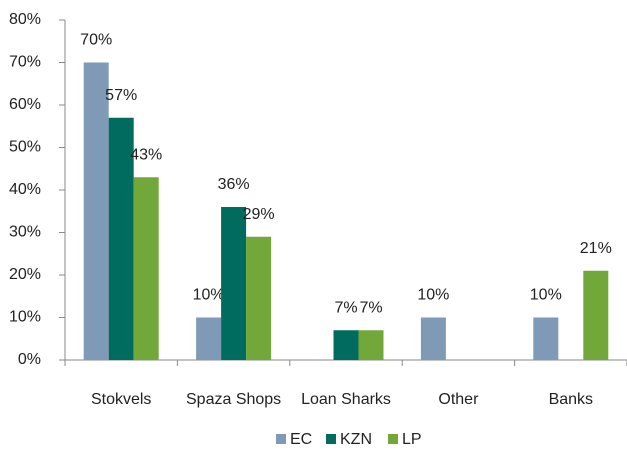 This screenshot has height=450, width=627. Describe the element at coordinates (25, 232) in the screenshot. I see `y-tick-label: 30%` at that location.